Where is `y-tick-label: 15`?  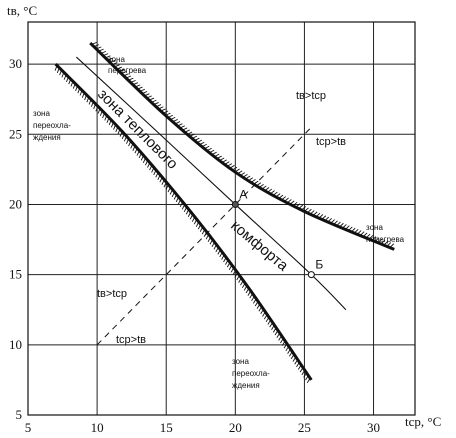 y-tick-label: 15 is located at coordinates (15, 274).